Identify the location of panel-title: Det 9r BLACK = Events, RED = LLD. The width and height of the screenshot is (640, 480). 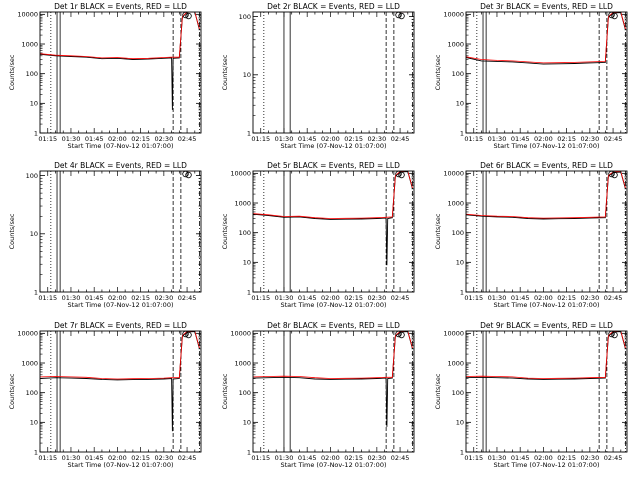
(546, 325).